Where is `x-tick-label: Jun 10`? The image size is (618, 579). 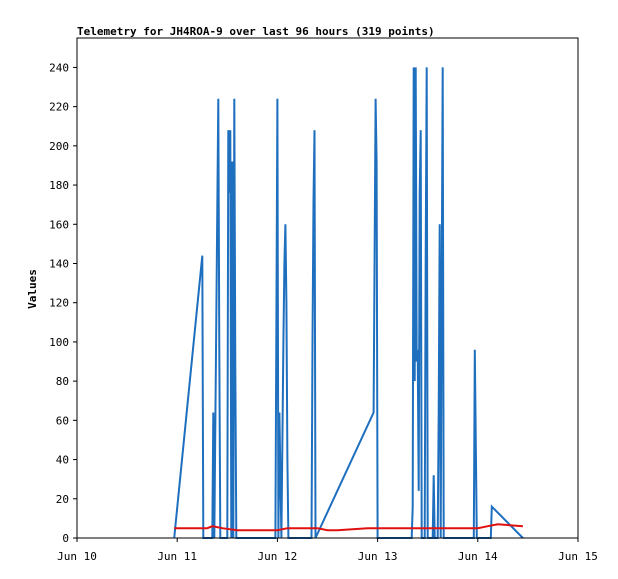
x-tick-label: Jun 10 is located at coordinates (77, 556).